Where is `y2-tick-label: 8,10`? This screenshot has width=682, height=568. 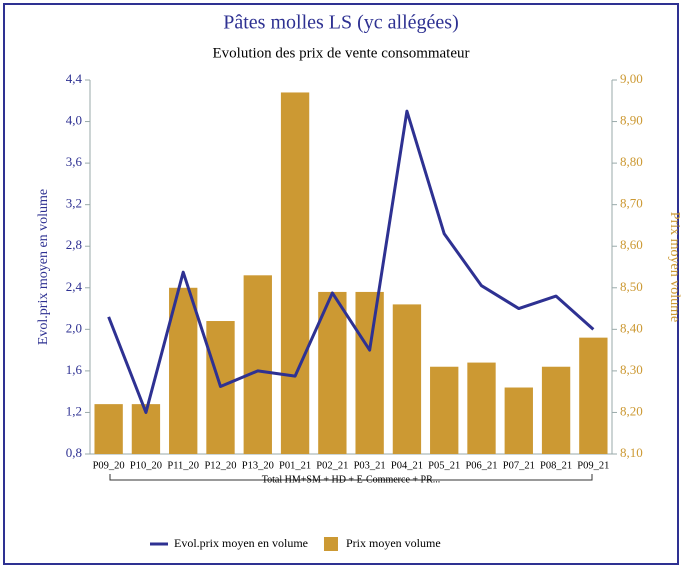 y2-tick-label: 8,10 is located at coordinates (631, 452).